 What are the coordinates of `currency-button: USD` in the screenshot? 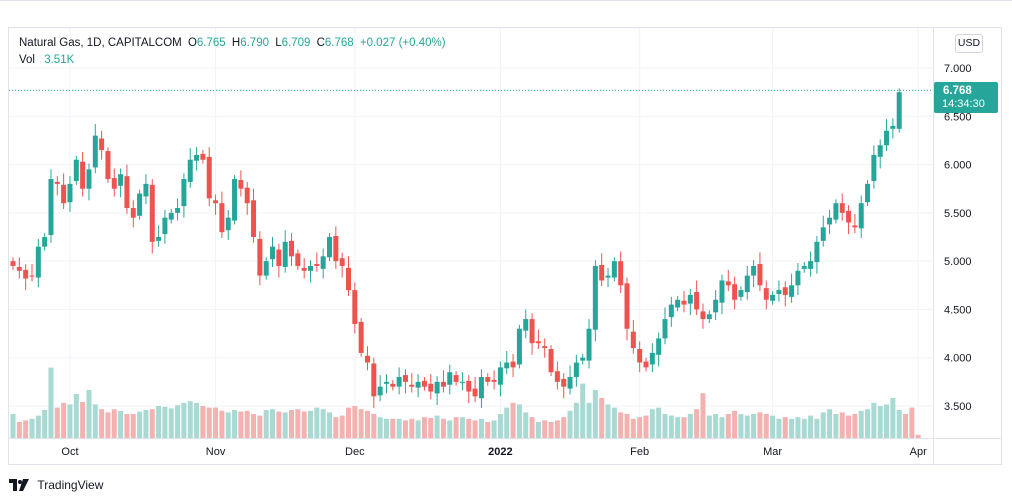 It's located at (969, 43).